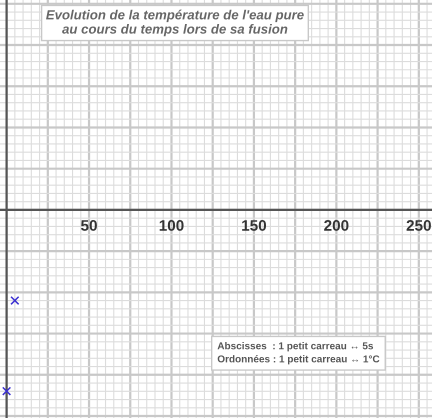  Describe the element at coordinates (299, 353) in the screenshot. I see `annotation: Abscisses : 1 petit carreau ↔ 5s Ordonnées : 1 petit carreau ↔ 1°C` at that location.